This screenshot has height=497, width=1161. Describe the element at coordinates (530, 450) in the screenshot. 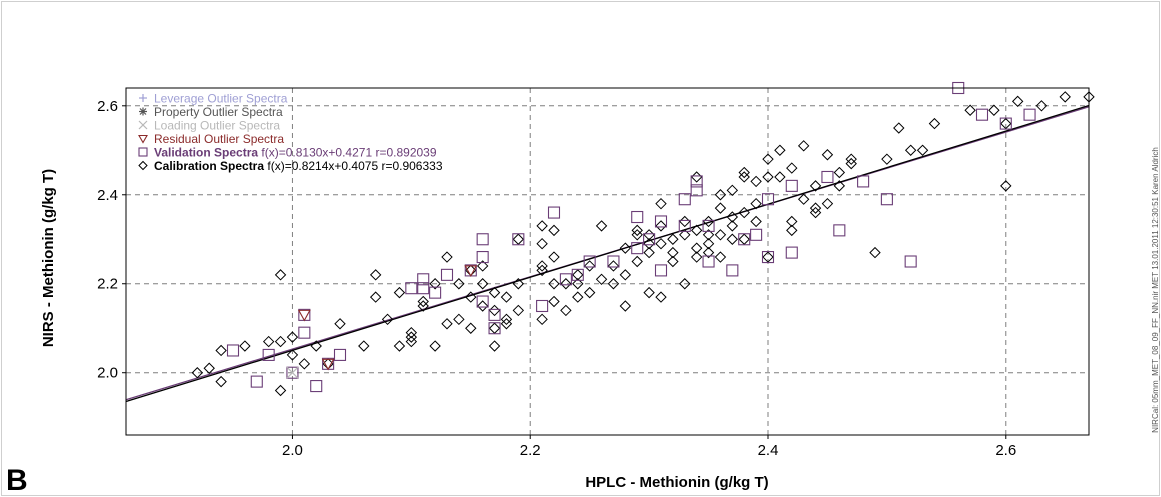

I see `x-tick-label: 2.2` at that location.